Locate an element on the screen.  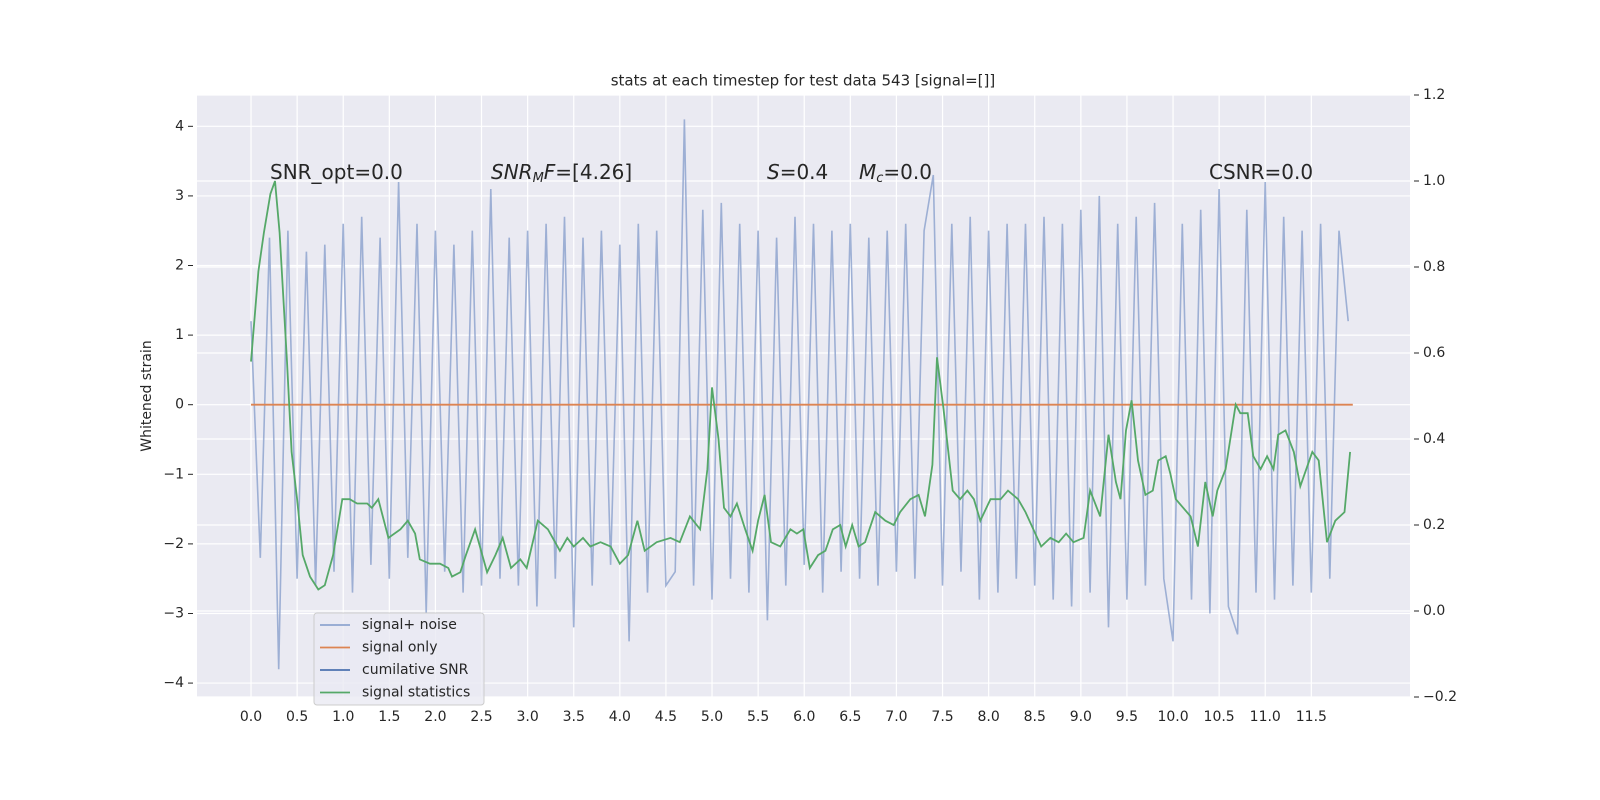
annotation-part: SNR_opt=0.0 is located at coordinates (336, 172).